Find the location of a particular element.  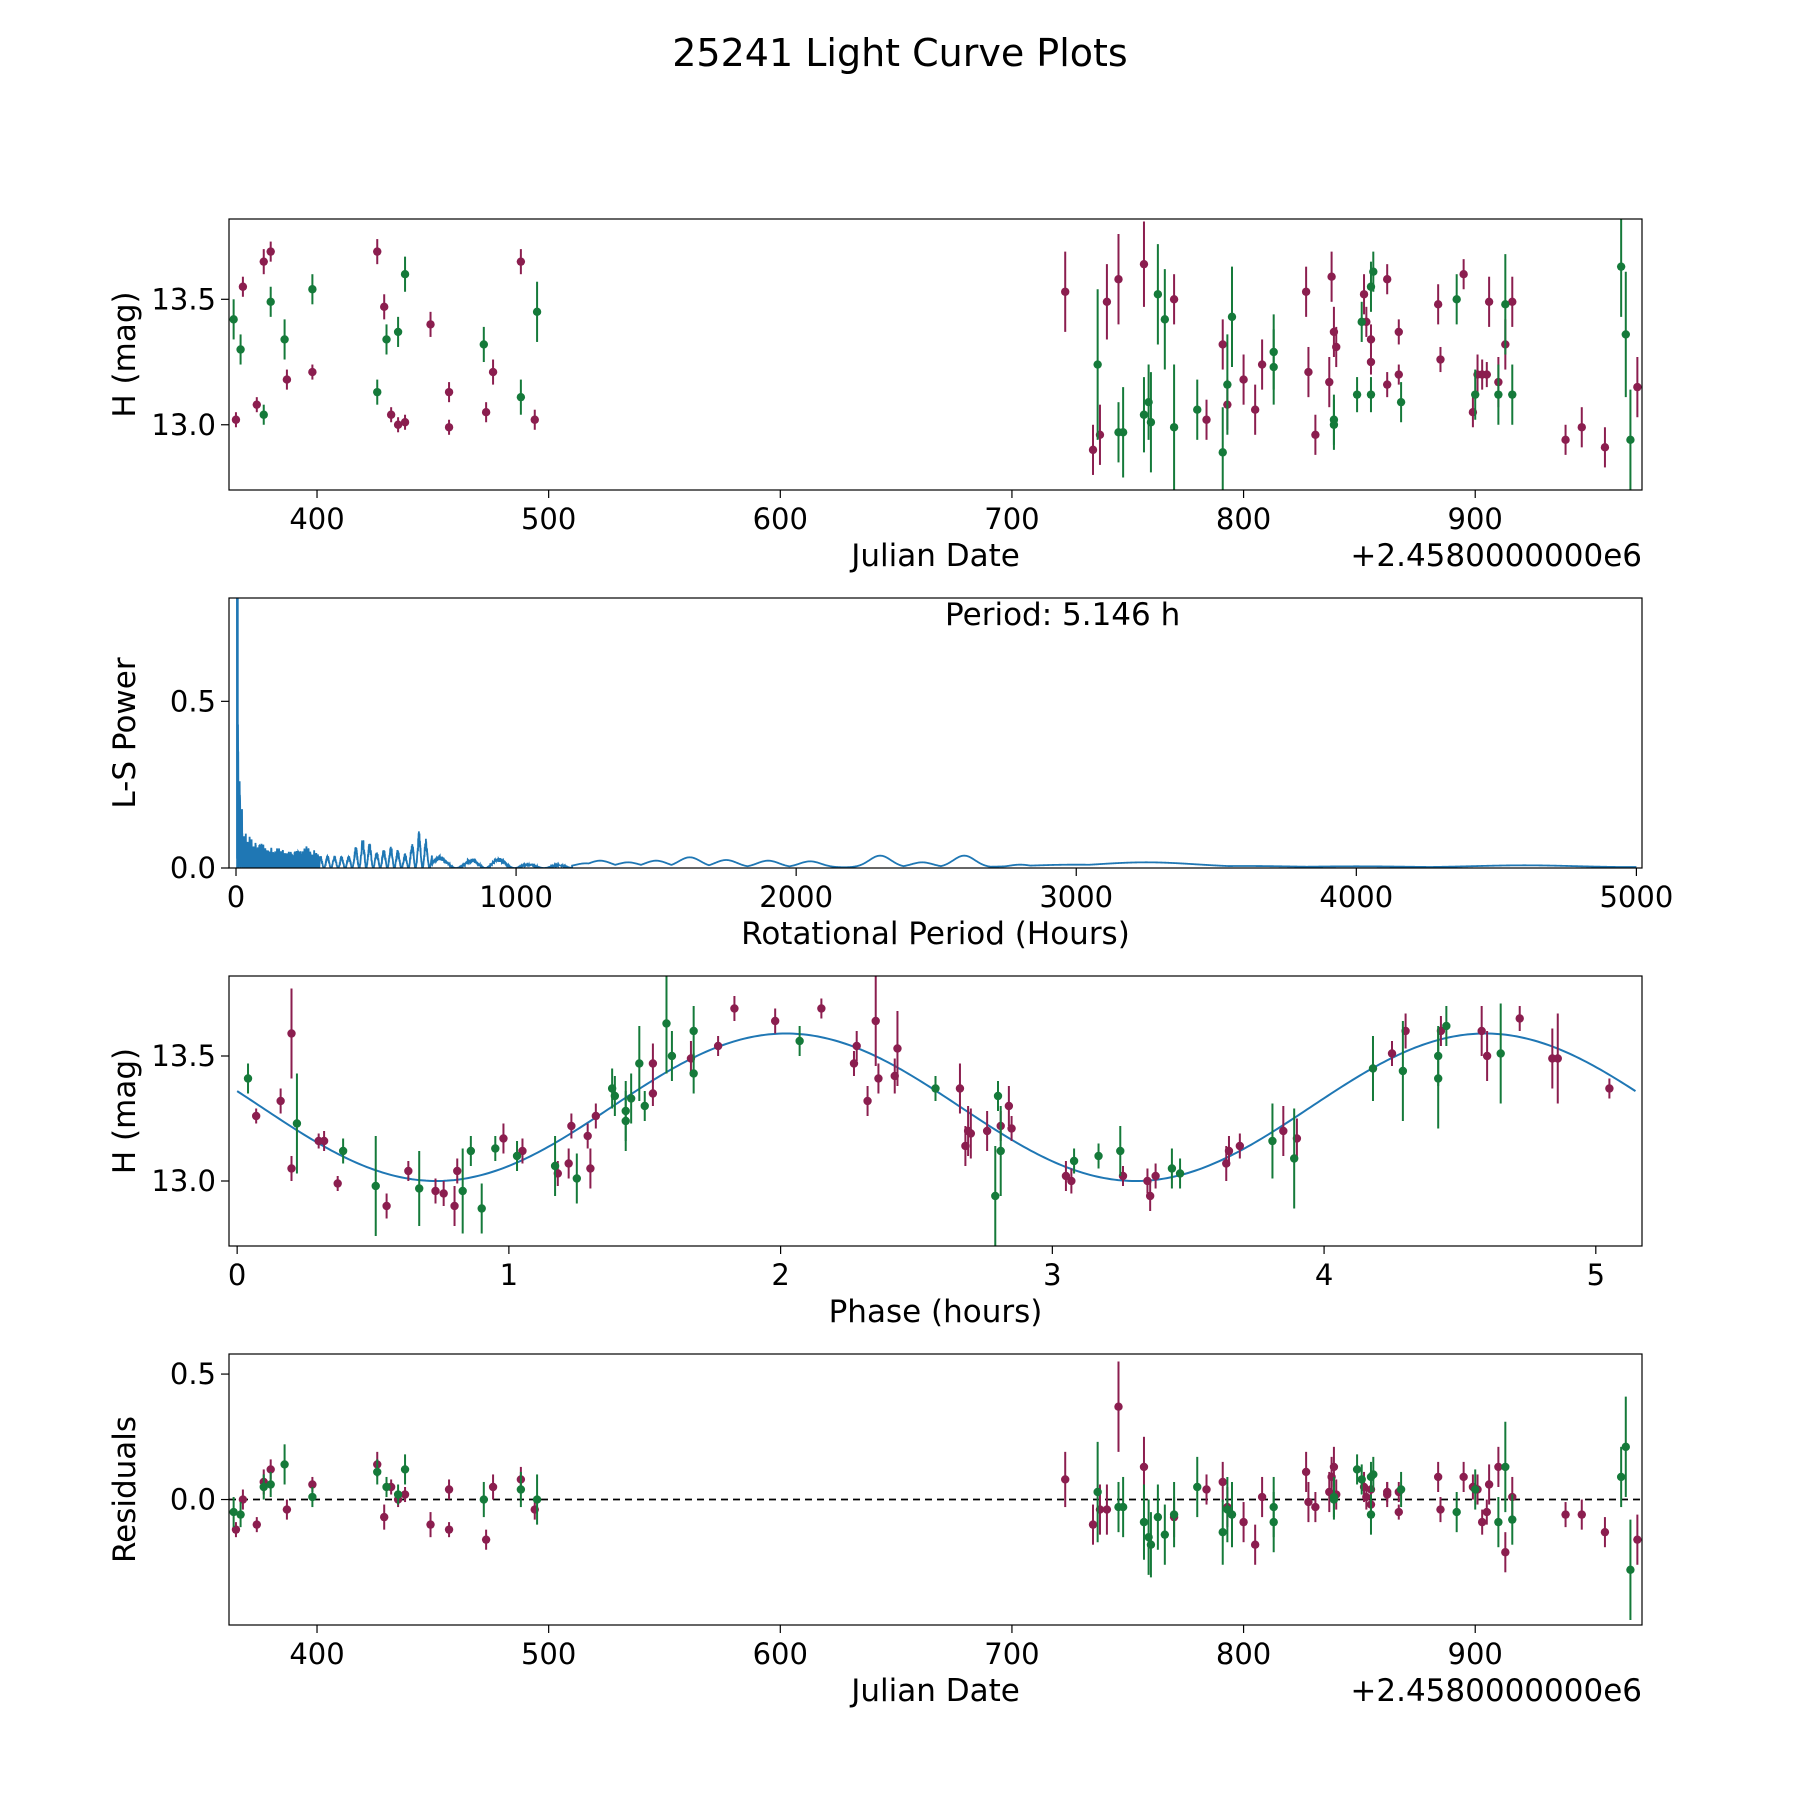

periodogram-series is located at coordinates (936, 733).